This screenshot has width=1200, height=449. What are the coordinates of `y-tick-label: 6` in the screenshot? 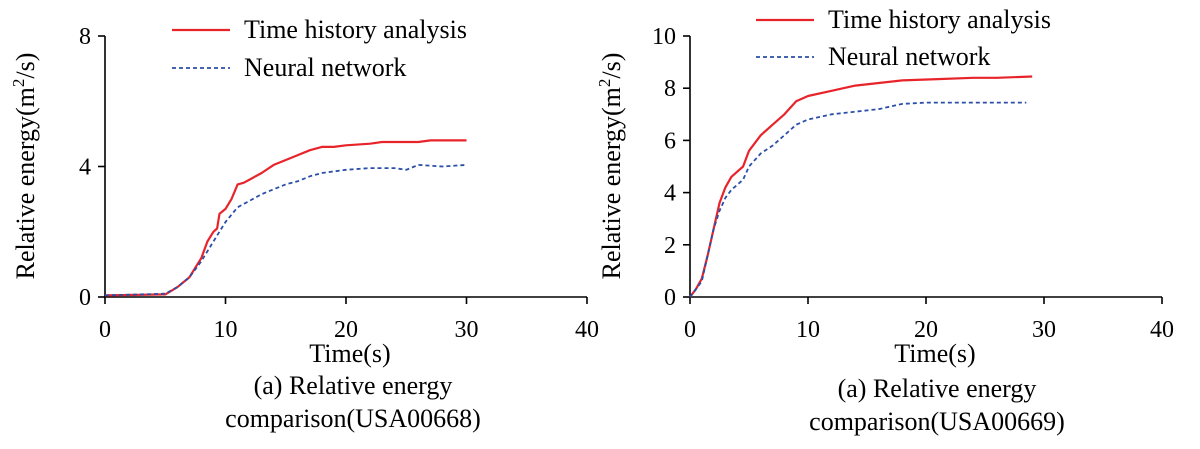 It's located at (670, 141).